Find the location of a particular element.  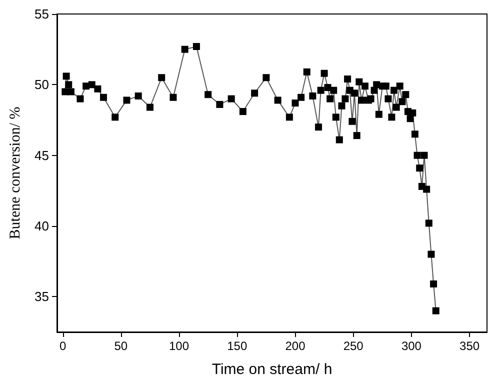

y-tick-label: 50 is located at coordinates (41, 84).